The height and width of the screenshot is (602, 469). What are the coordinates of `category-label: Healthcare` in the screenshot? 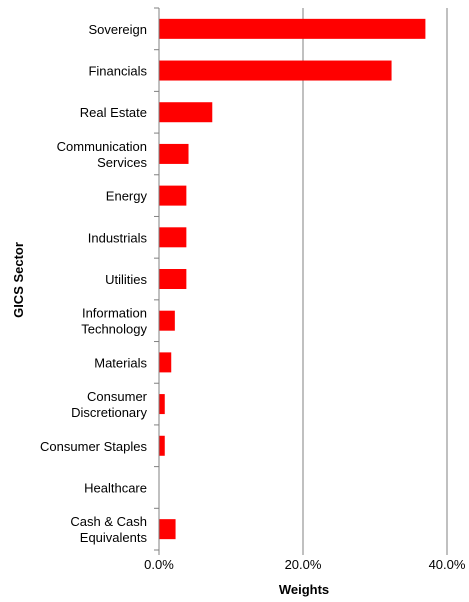 It's located at (115, 487).